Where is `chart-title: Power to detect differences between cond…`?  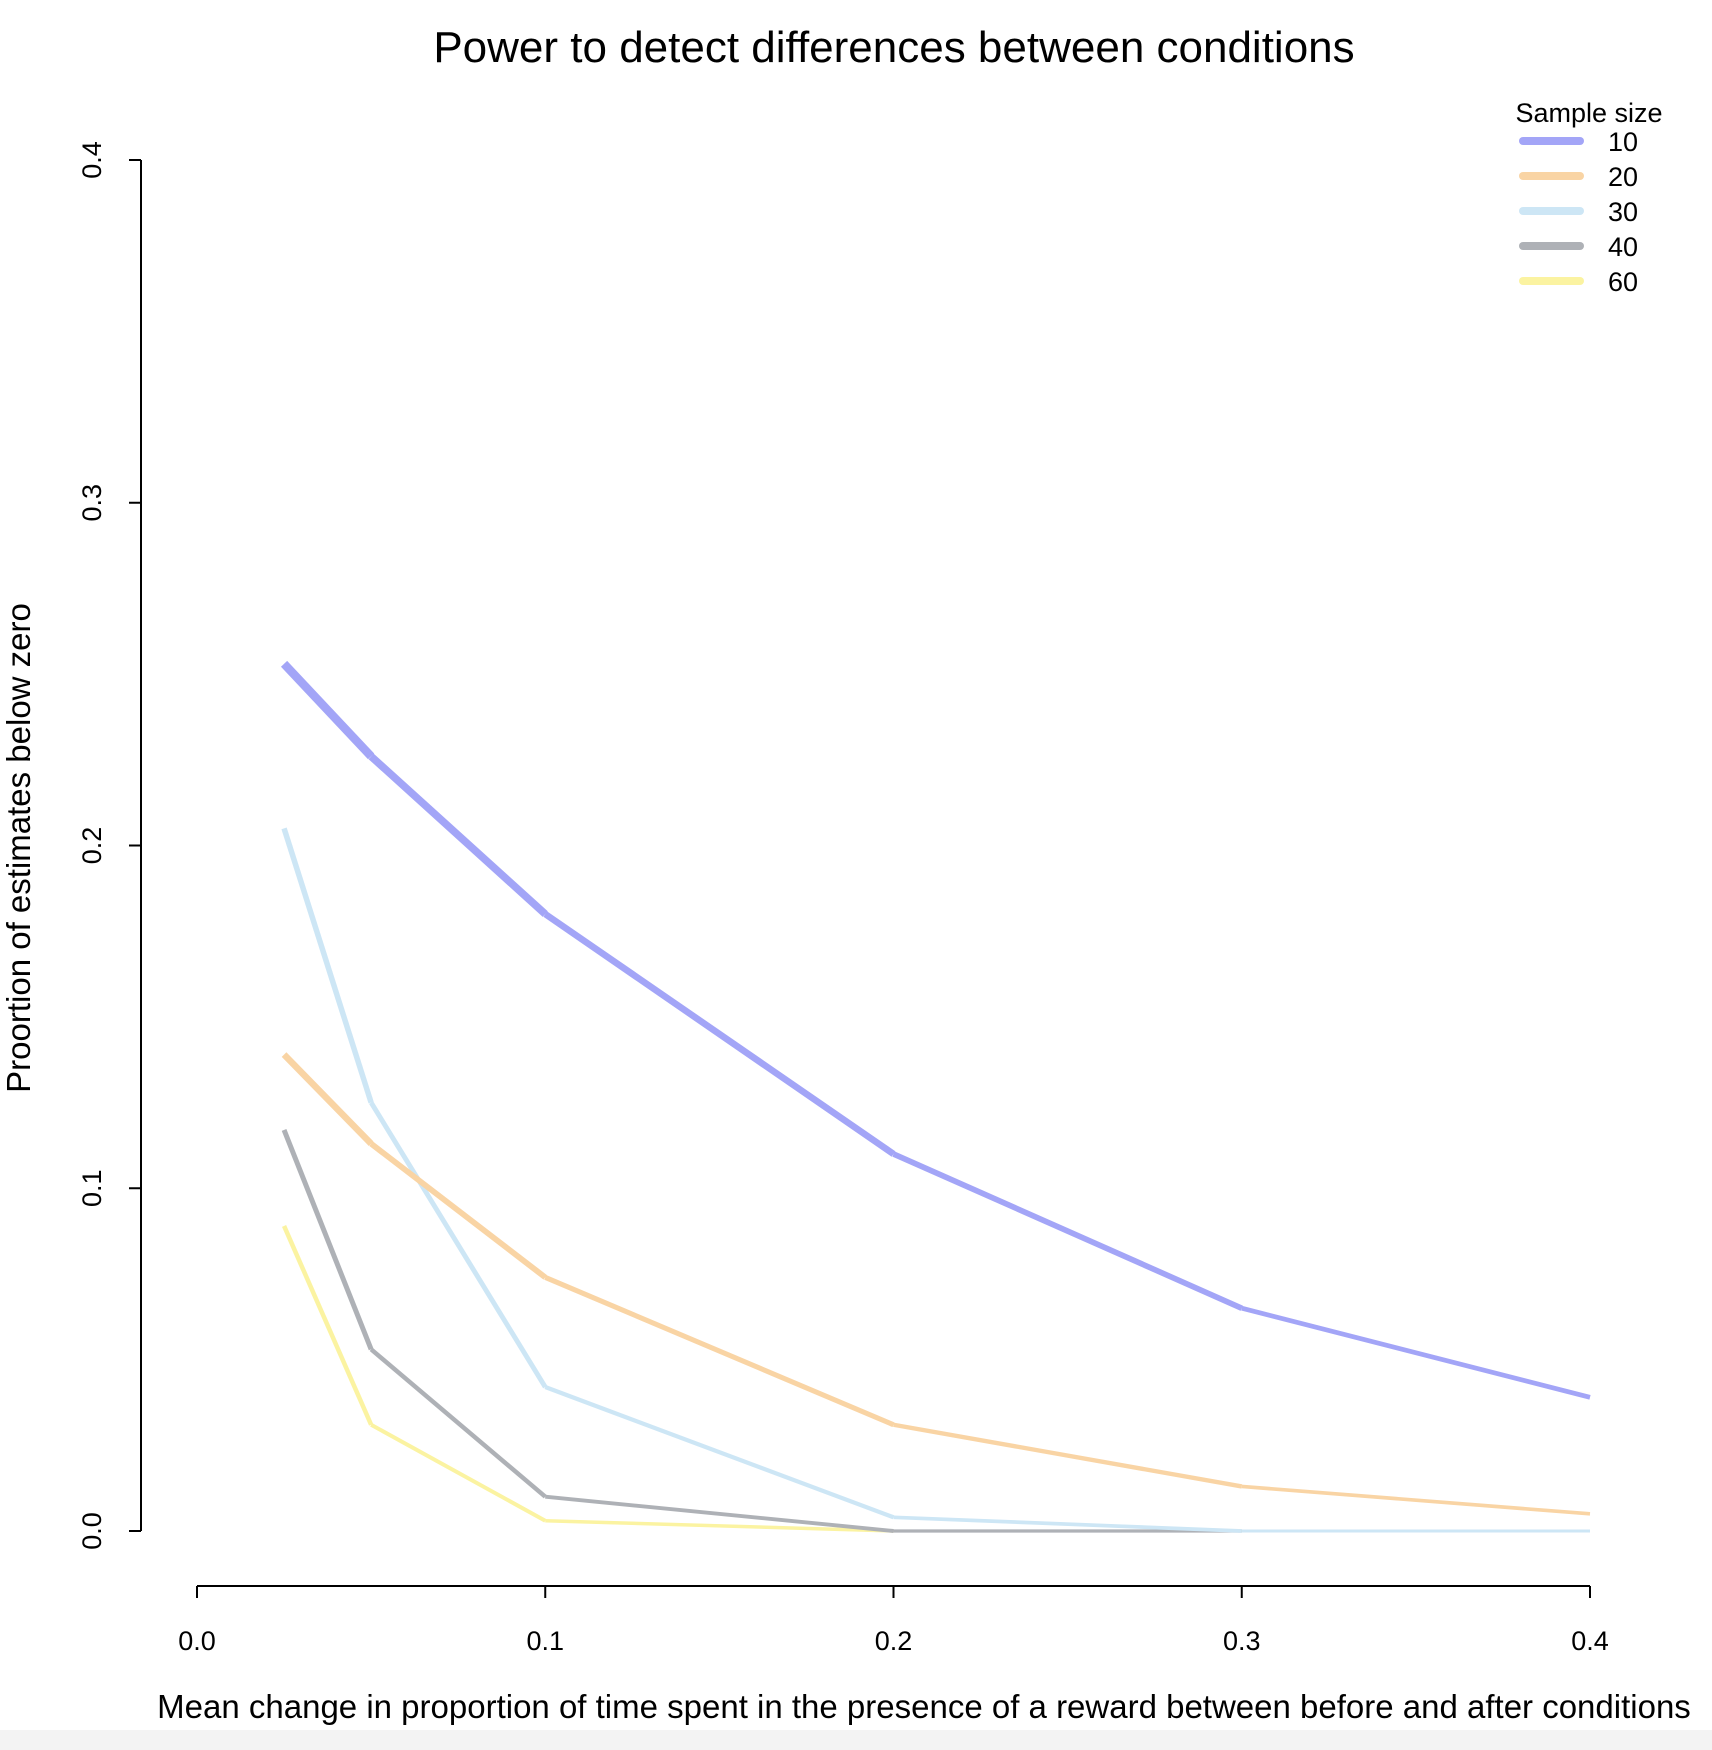
chart-title: Power to detect differences between cond… is located at coordinates (893, 47).